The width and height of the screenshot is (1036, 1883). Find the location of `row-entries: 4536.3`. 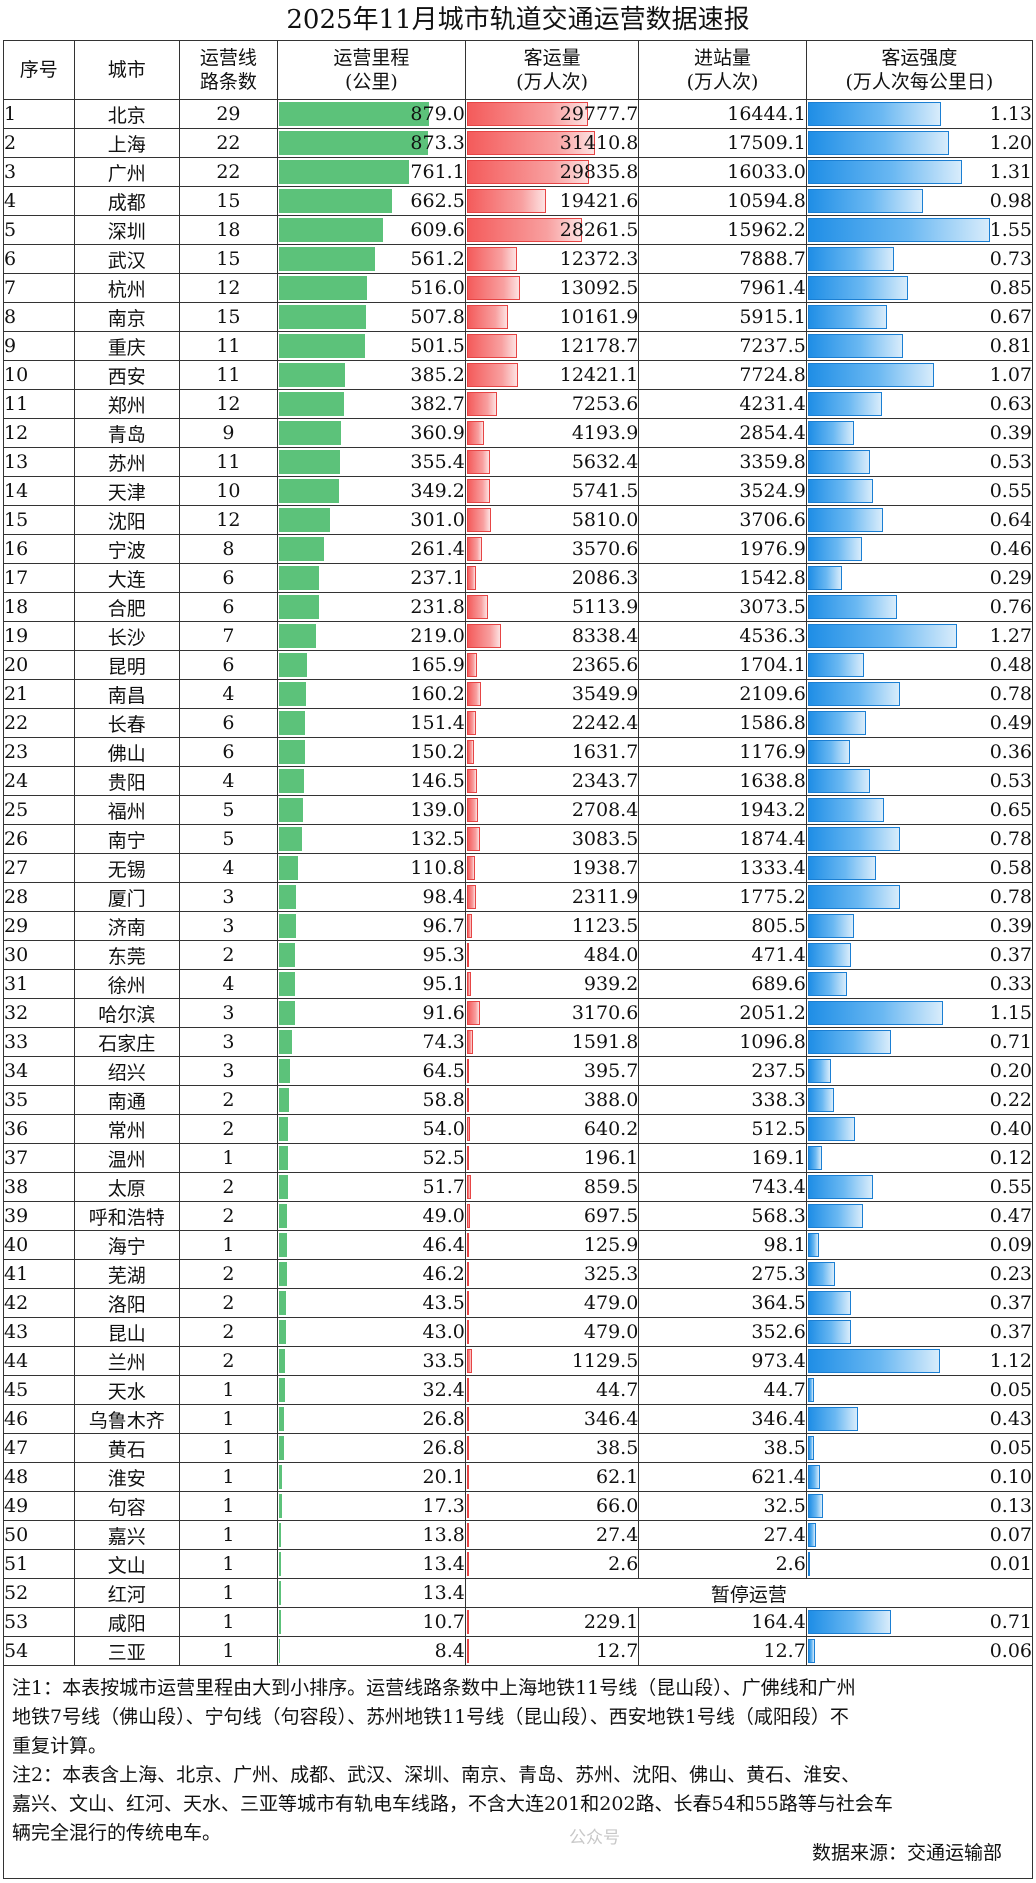

row-entries: 4536.3 is located at coordinates (722, 636).